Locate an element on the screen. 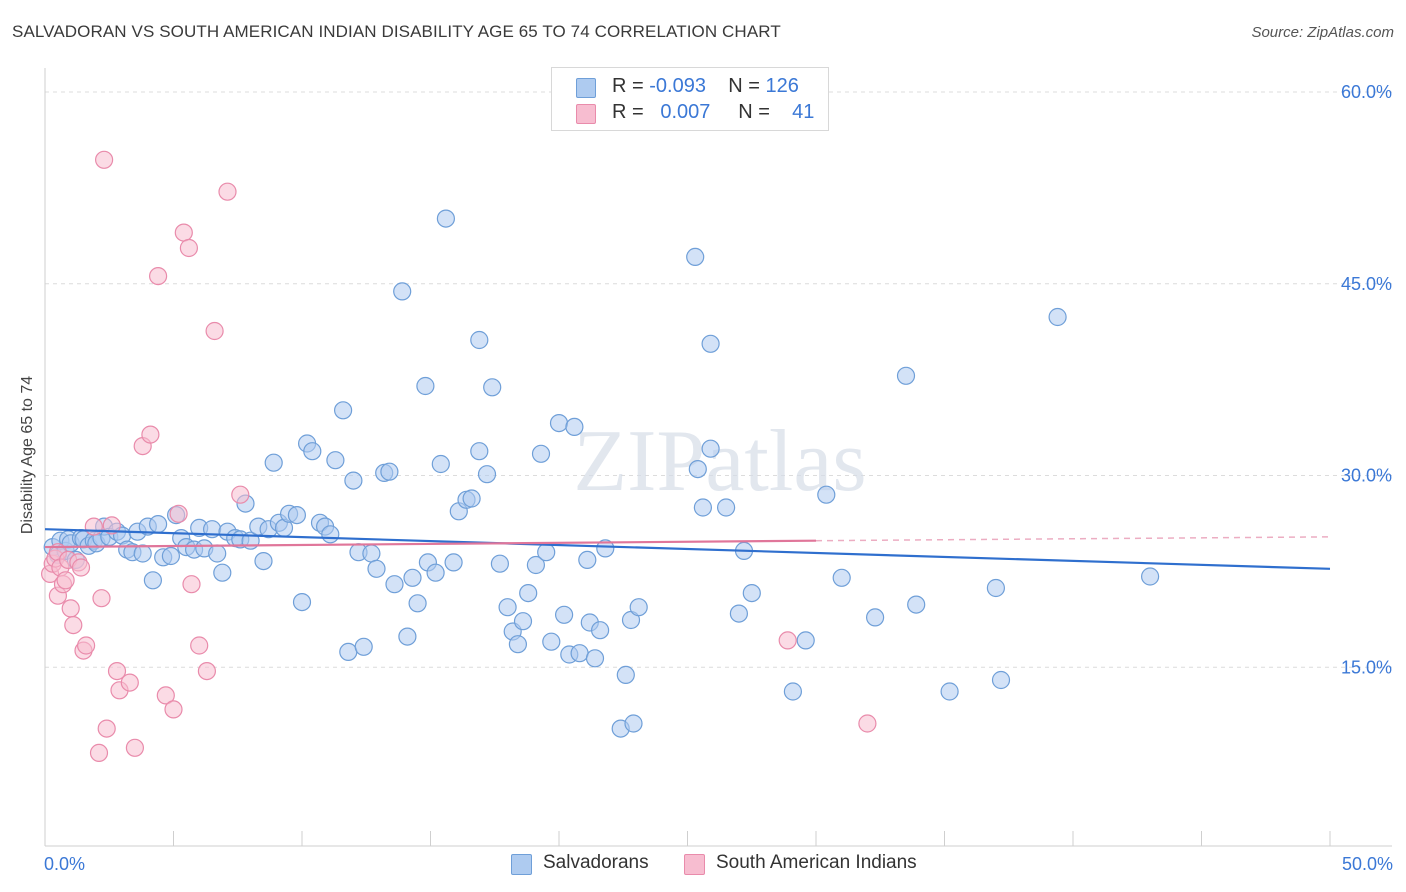  n-value: 41 is located at coordinates (803, 112).